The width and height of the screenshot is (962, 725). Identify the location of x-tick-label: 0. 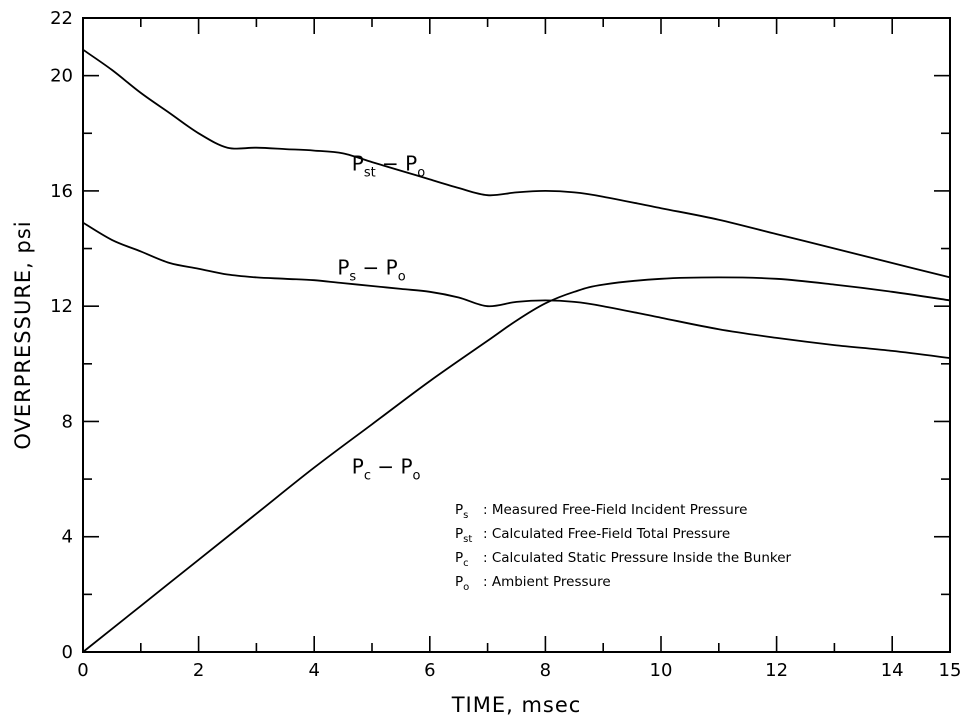
(82, 670).